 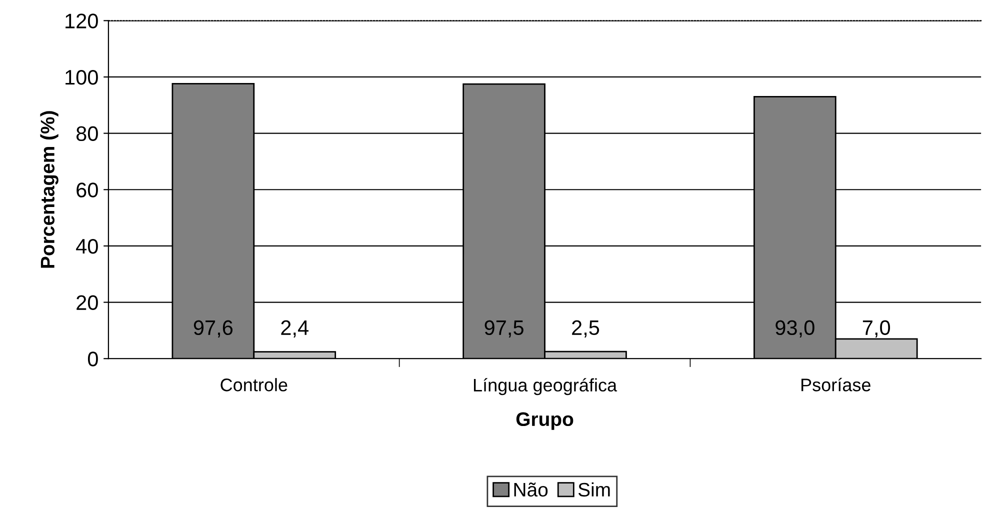 I want to click on data-label: 2,4, so click(x=294, y=329).